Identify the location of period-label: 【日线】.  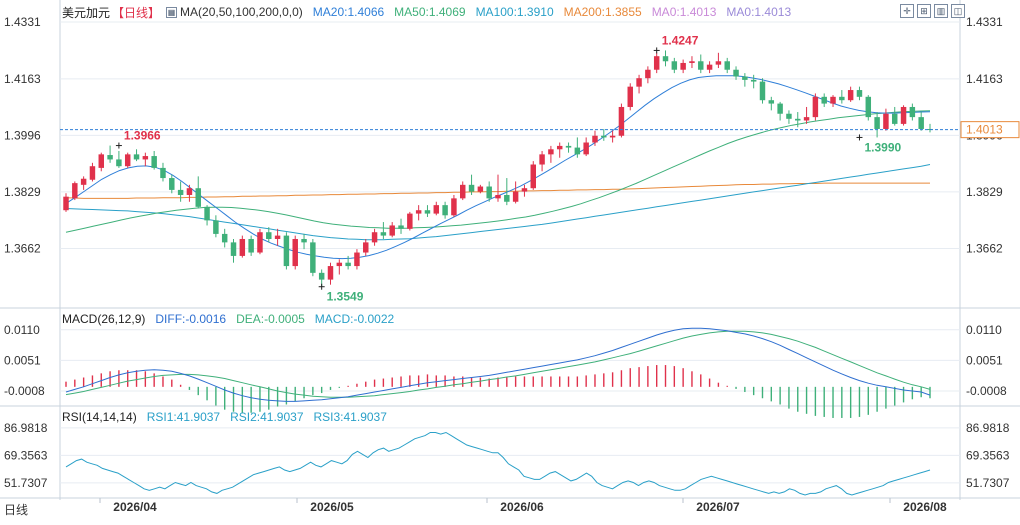
(136, 12).